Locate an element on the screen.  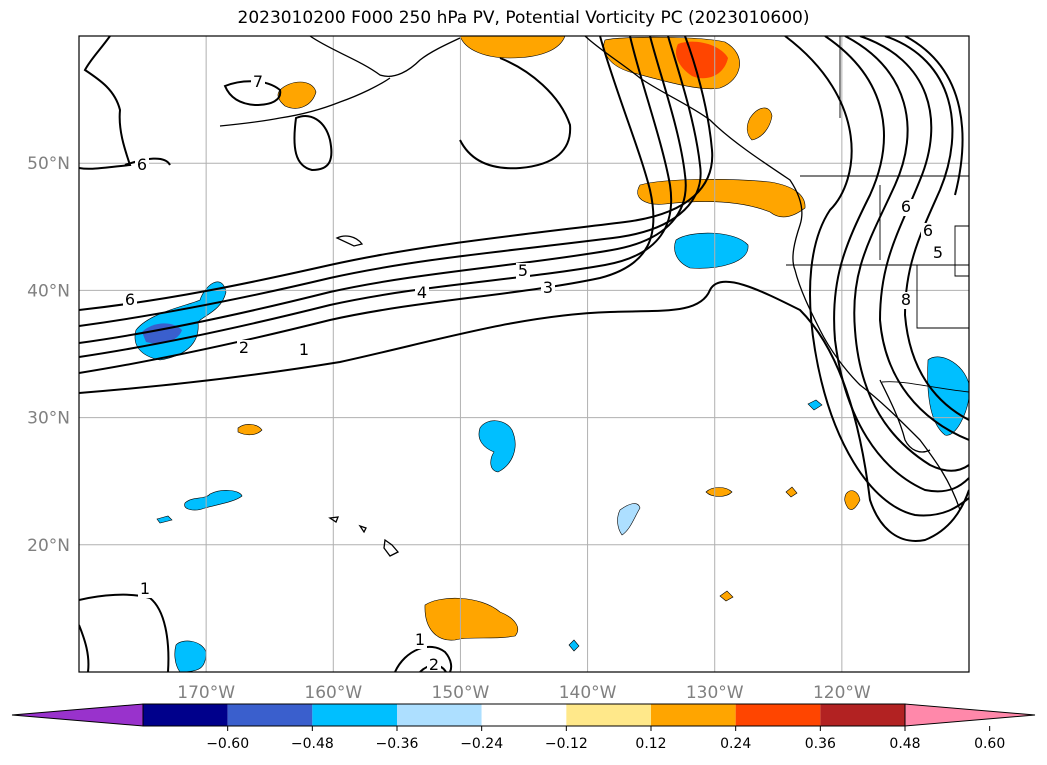
colorbar-tick-label: 0.24 is located at coordinates (735, 744).